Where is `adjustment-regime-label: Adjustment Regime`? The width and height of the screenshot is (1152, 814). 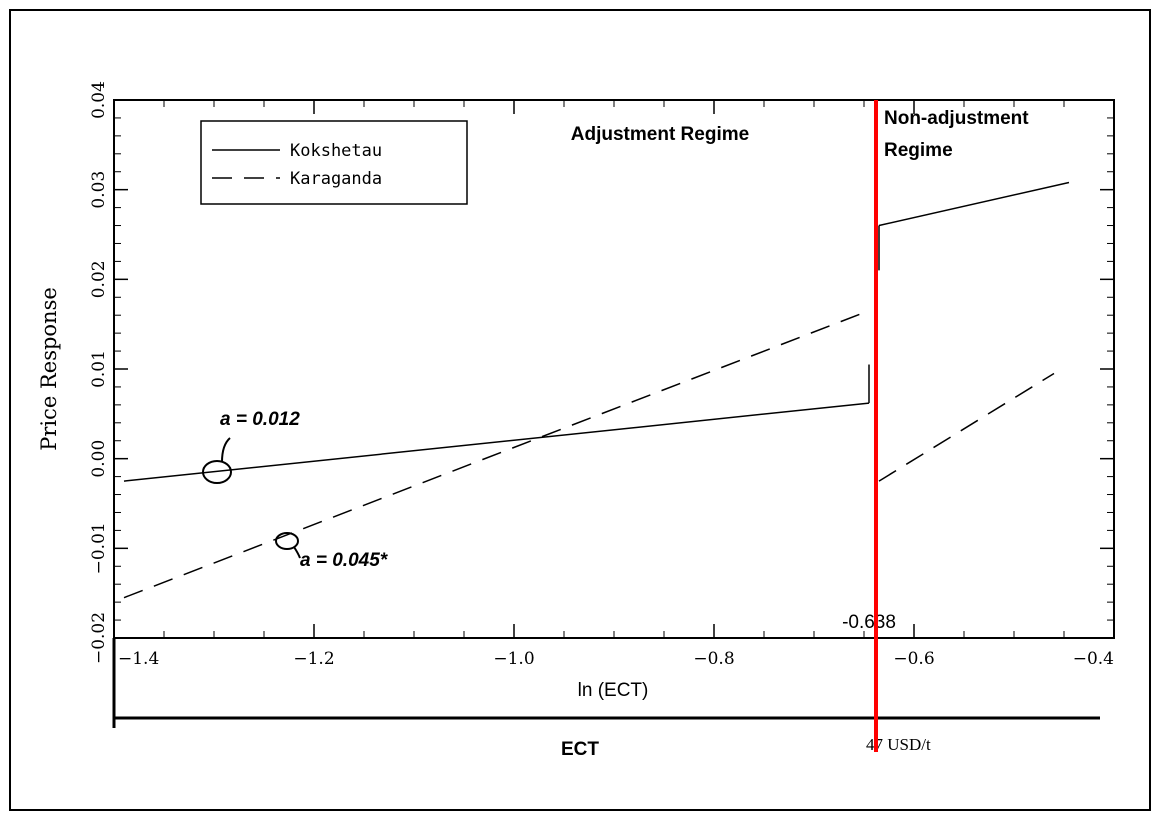 adjustment-regime-label: Adjustment Regime is located at coordinates (660, 134).